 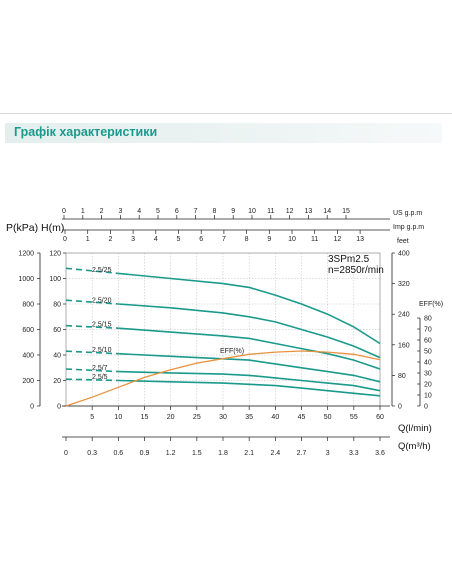 What do you see at coordinates (66, 453) in the screenshot?
I see `m3h-tick-label: 0` at bounding box center [66, 453].